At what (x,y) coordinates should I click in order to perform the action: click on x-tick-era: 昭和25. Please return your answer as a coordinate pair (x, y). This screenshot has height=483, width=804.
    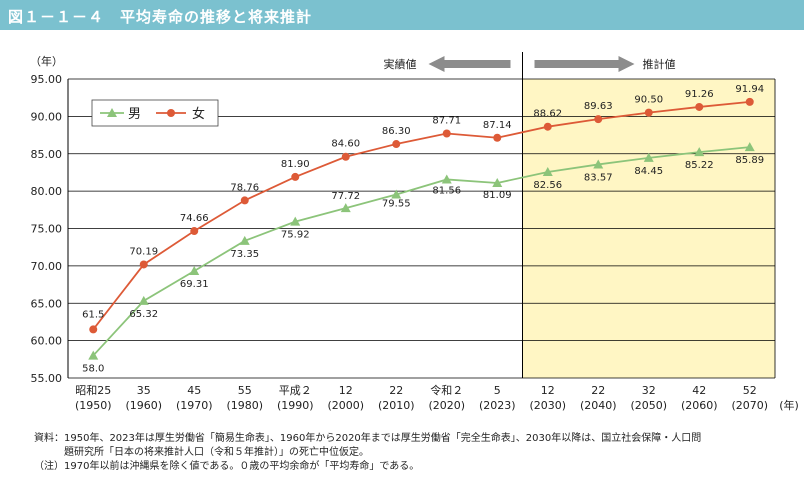
    Looking at the image, I should click on (93, 390).